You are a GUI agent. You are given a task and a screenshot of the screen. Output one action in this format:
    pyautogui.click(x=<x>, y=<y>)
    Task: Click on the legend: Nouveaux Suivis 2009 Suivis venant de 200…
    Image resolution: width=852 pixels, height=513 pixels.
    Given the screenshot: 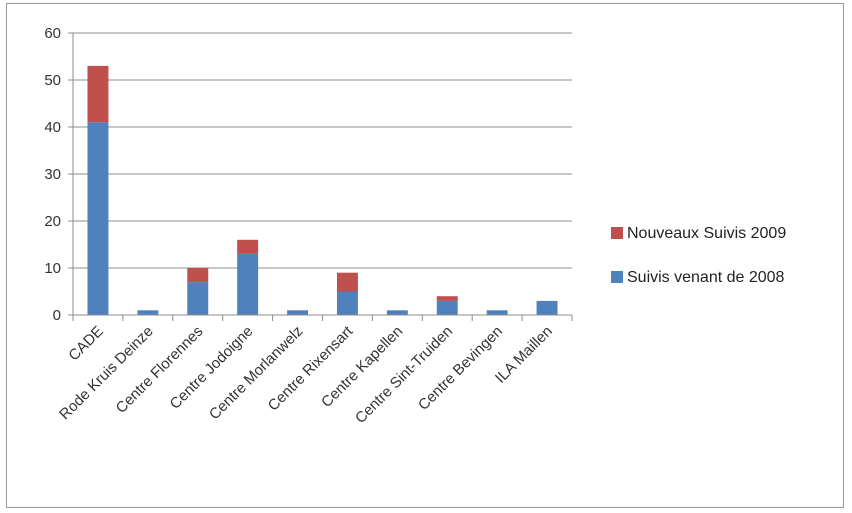 What is the action you would take?
    pyautogui.click(x=698, y=255)
    